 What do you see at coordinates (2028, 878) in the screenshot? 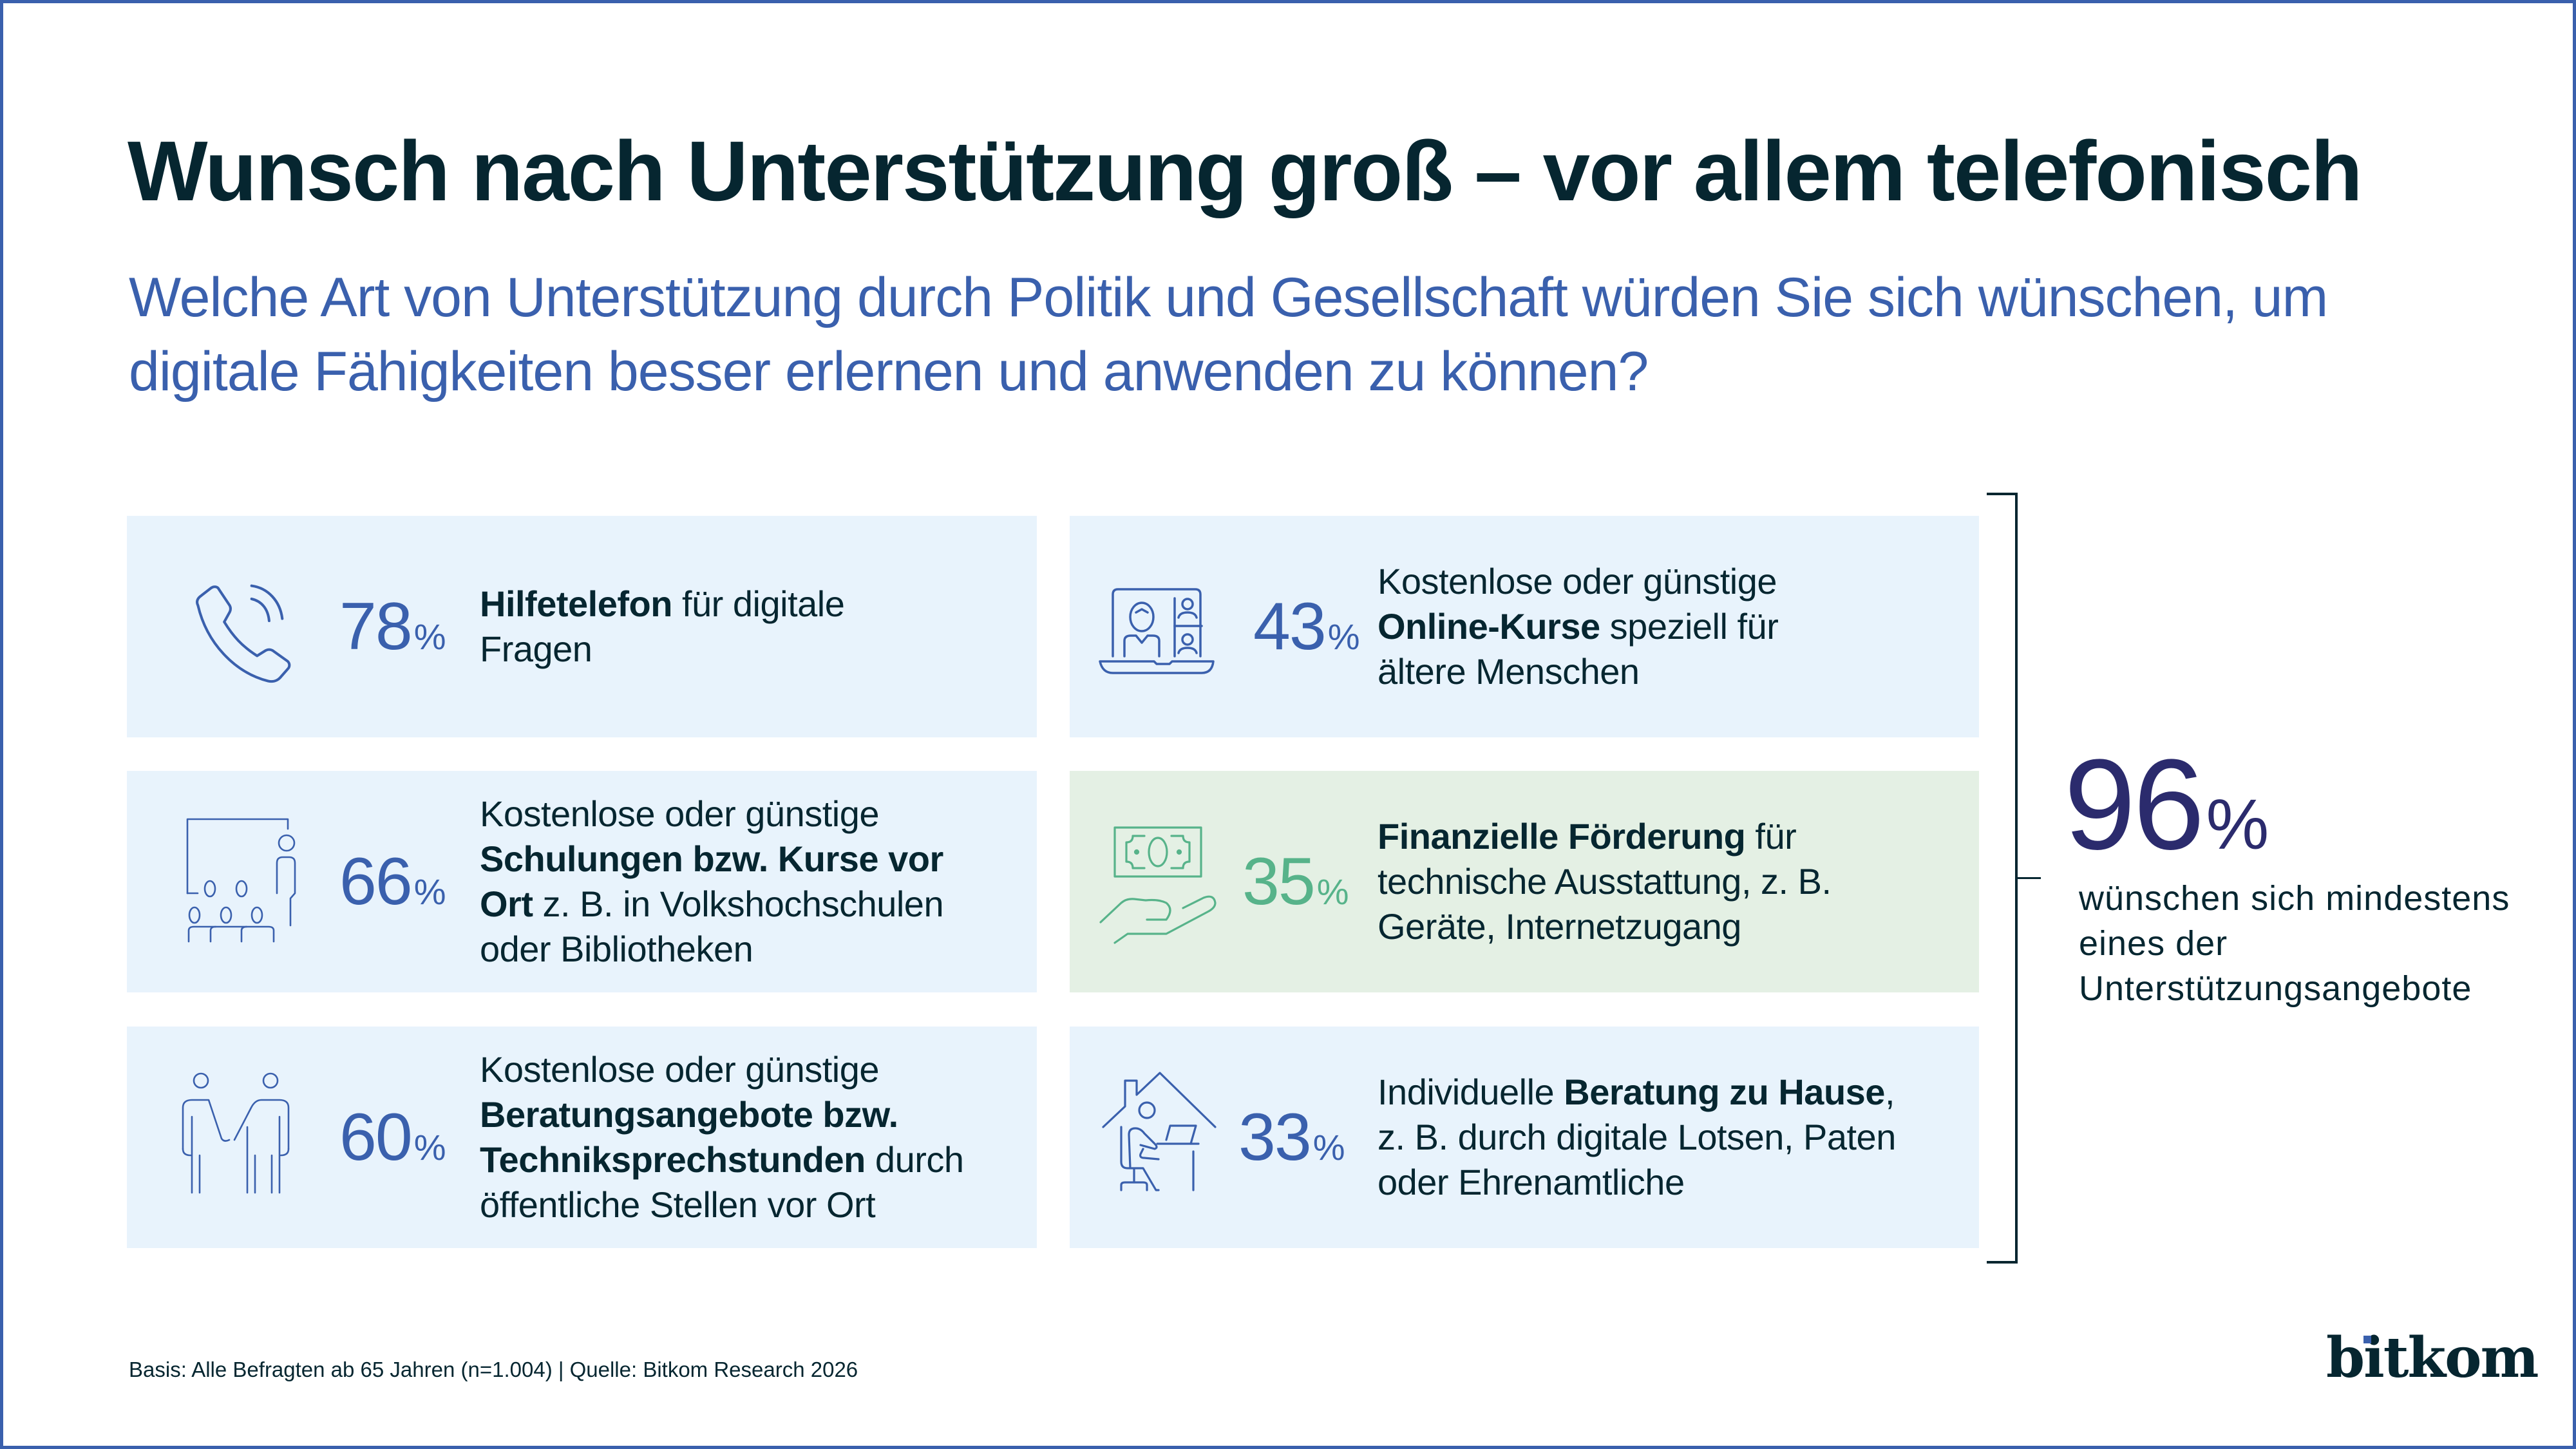
I see `bracket-middle-tick` at bounding box center [2028, 878].